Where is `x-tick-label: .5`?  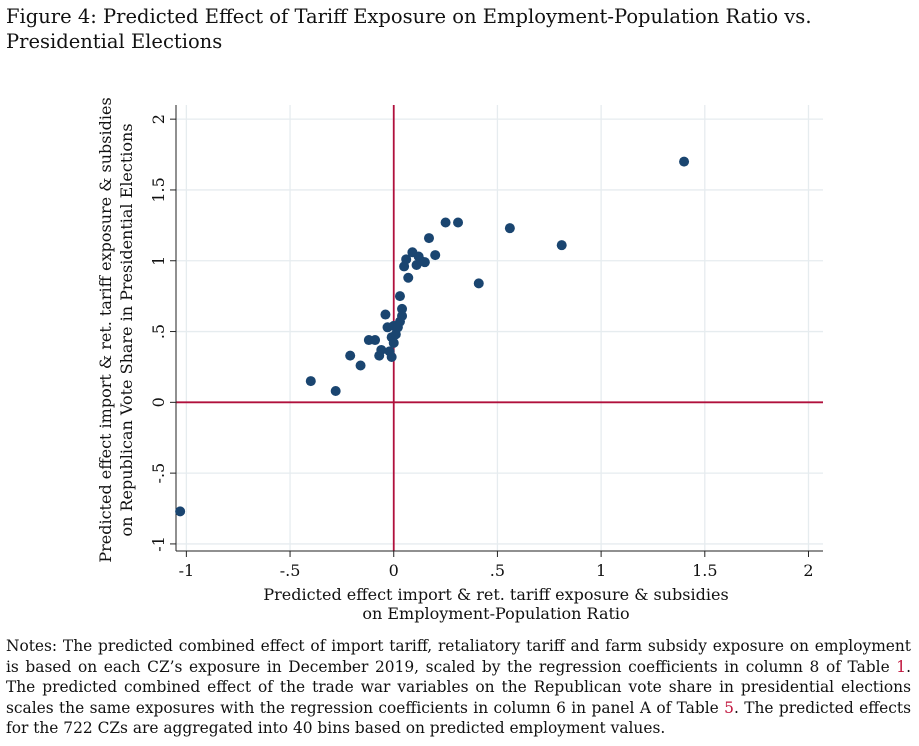 x-tick-label: .5 is located at coordinates (497, 570).